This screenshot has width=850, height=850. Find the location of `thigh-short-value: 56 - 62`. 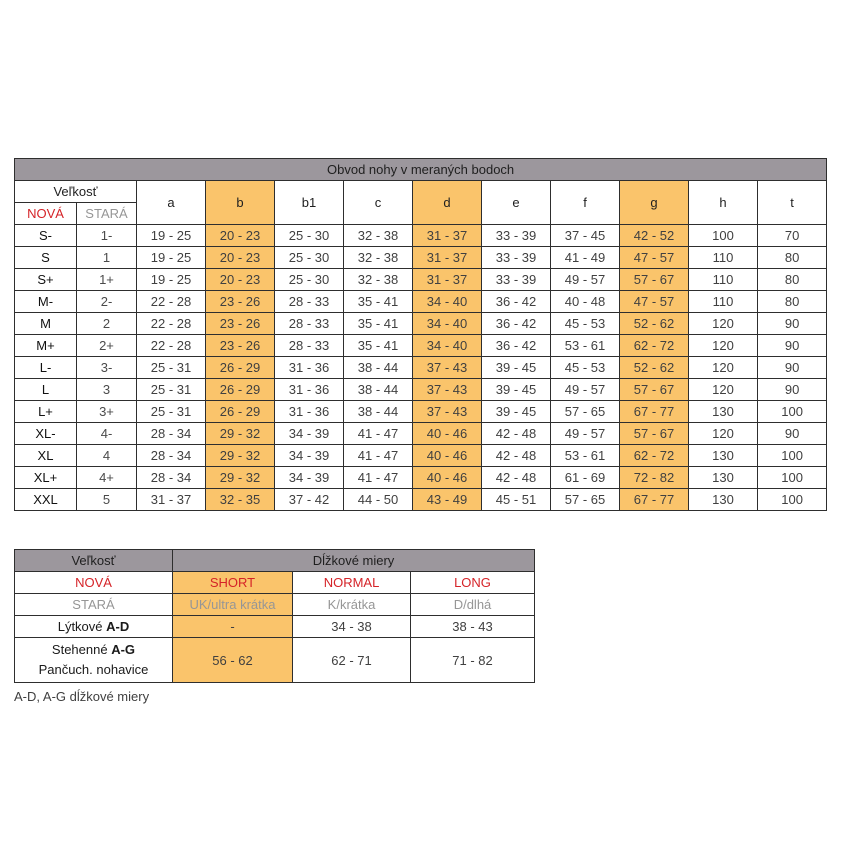

thigh-short-value: 56 - 62 is located at coordinates (232, 660).